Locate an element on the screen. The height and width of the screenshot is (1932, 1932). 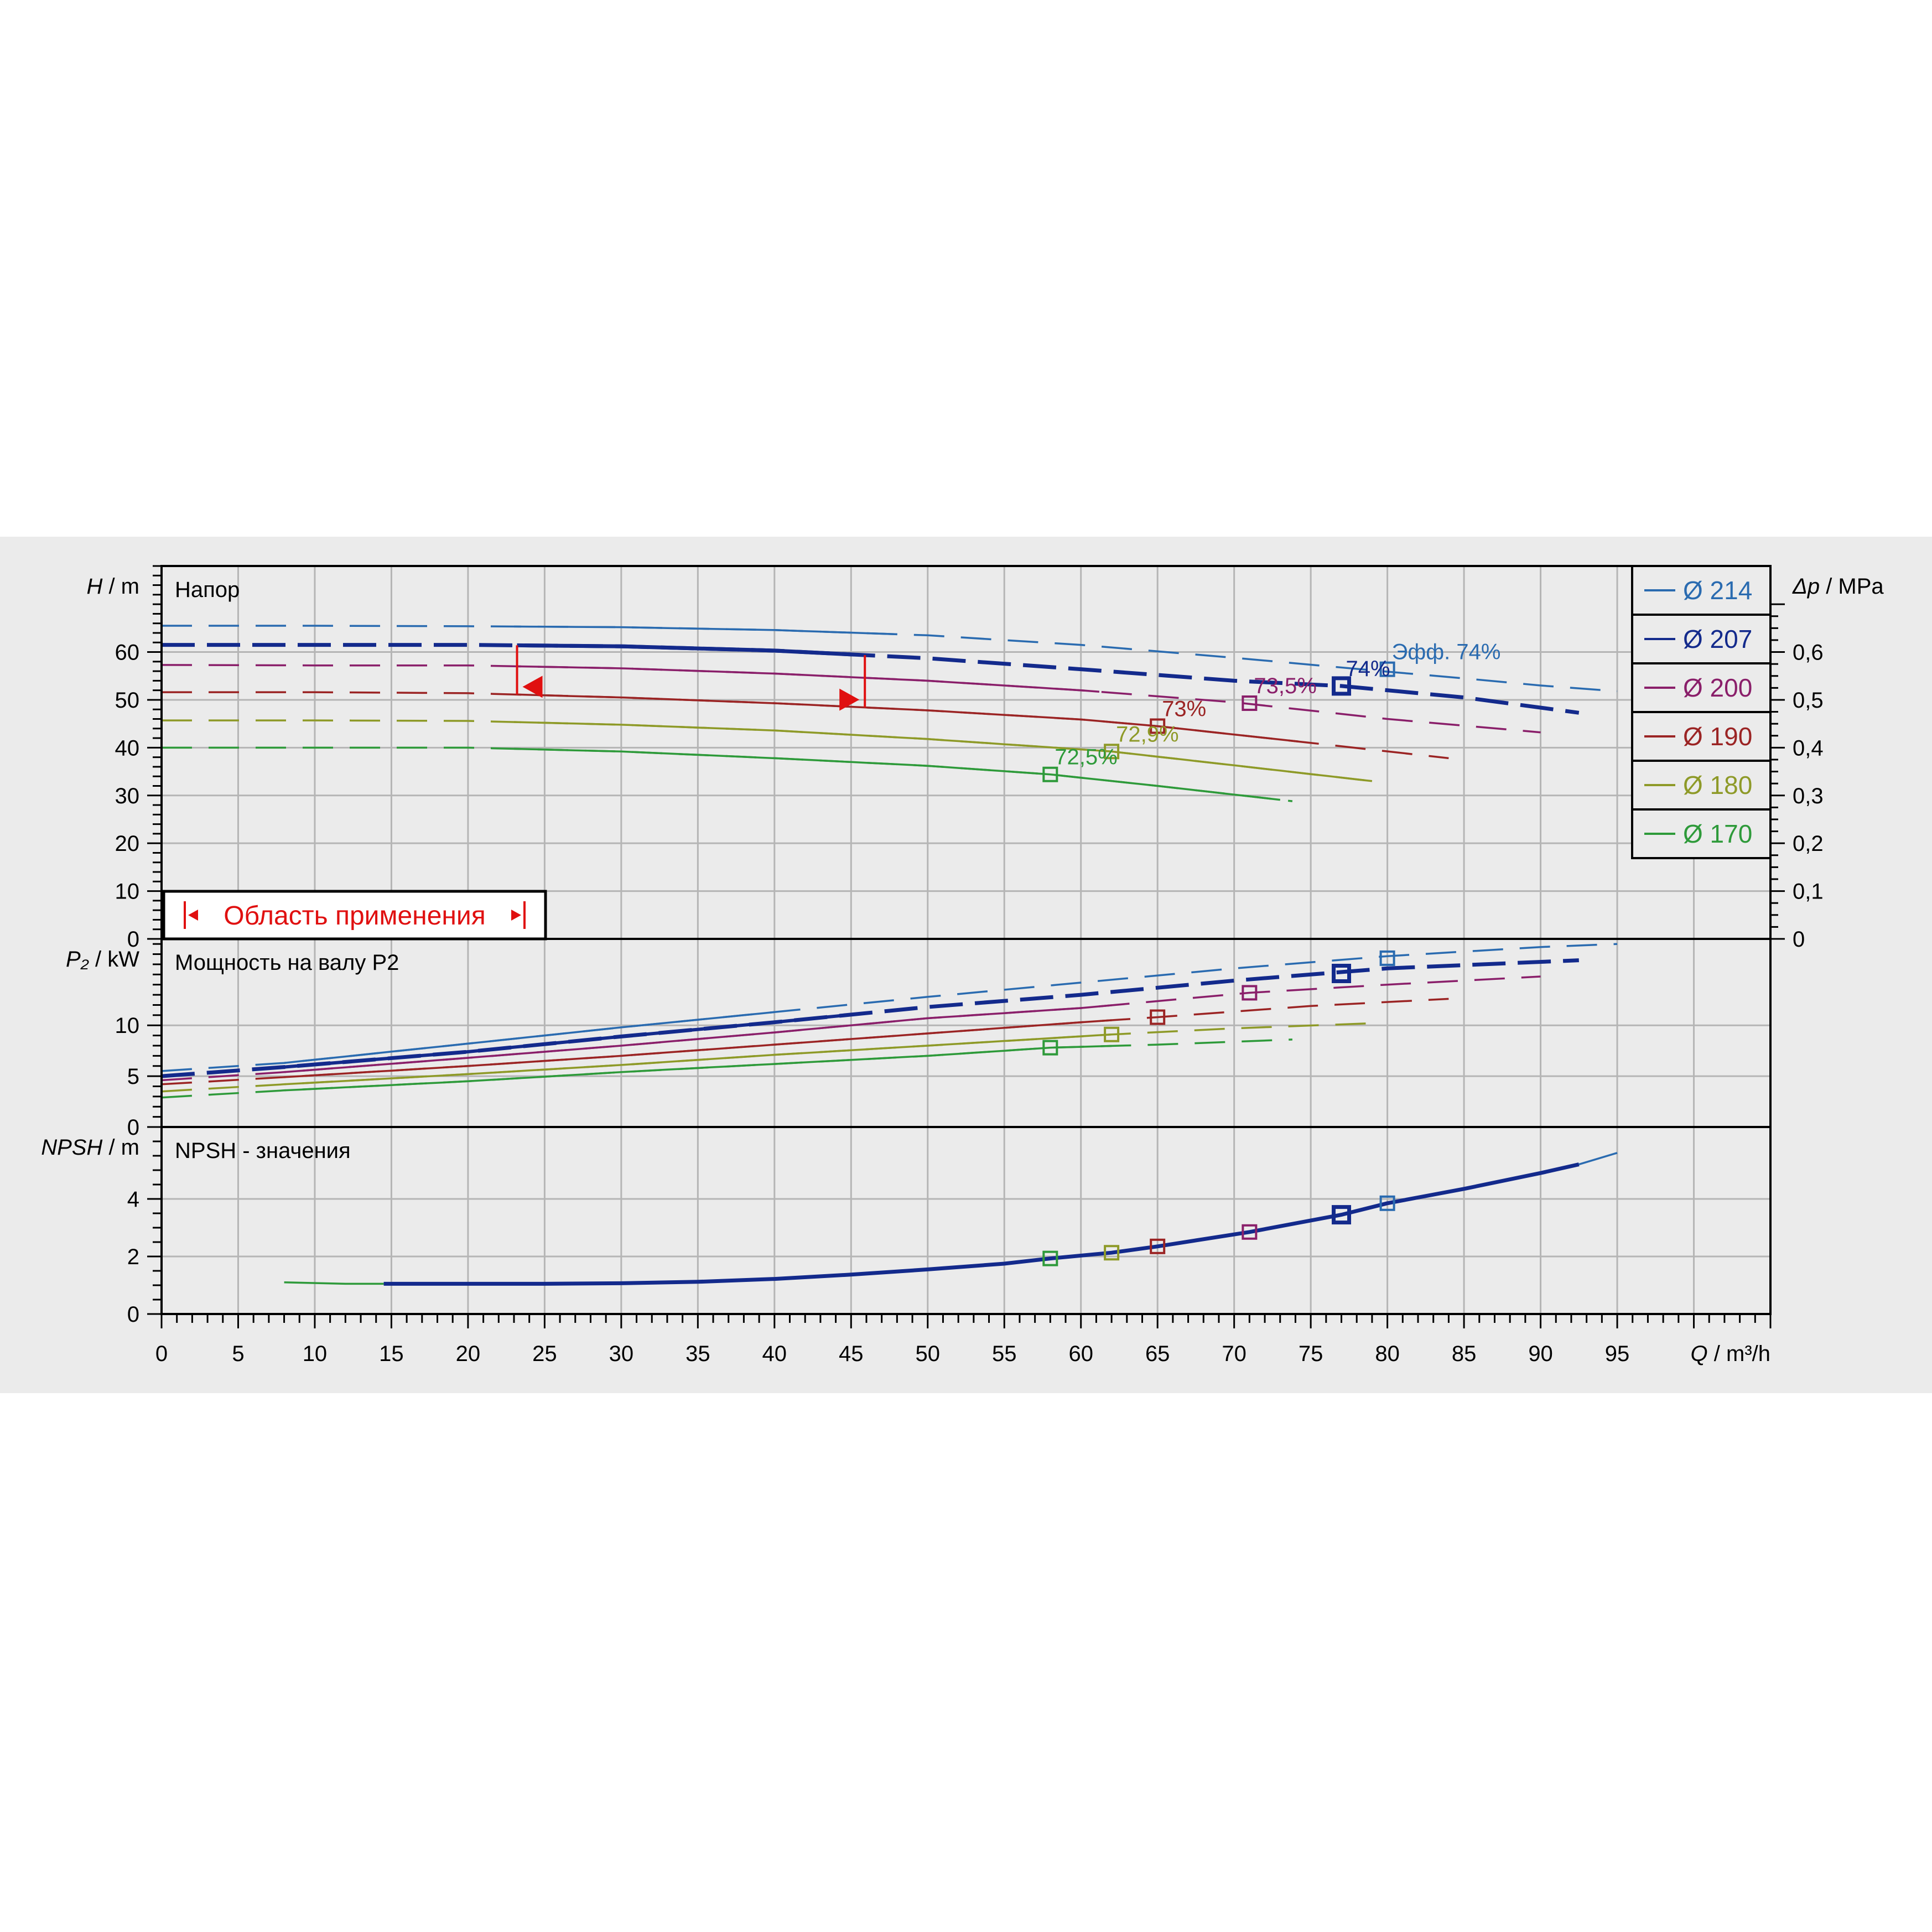
efficiency-label: 74% is located at coordinates (1368, 669).